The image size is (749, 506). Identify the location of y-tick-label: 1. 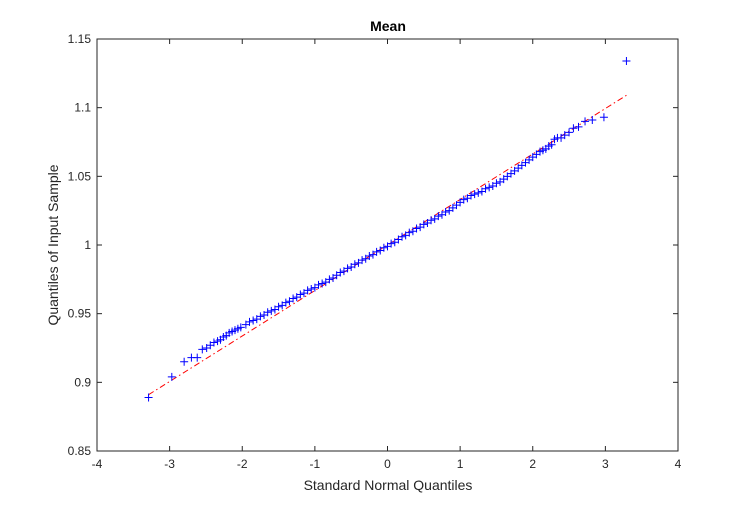
(87, 245).